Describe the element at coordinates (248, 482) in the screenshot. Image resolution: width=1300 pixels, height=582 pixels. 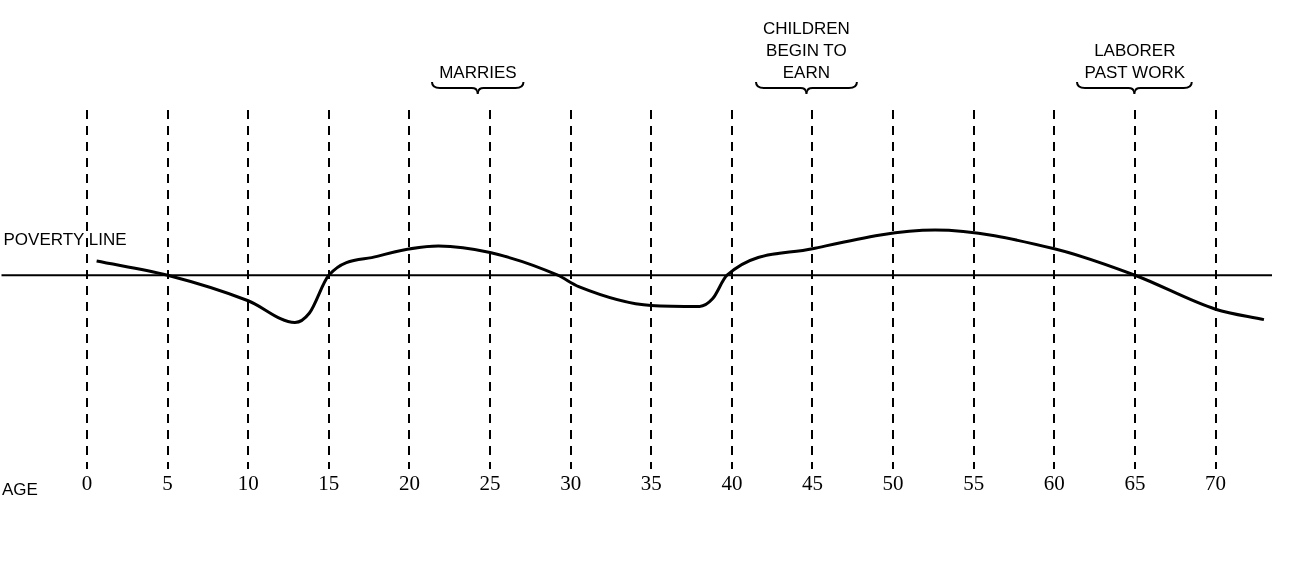
I see `x-tick-label: 10` at that location.